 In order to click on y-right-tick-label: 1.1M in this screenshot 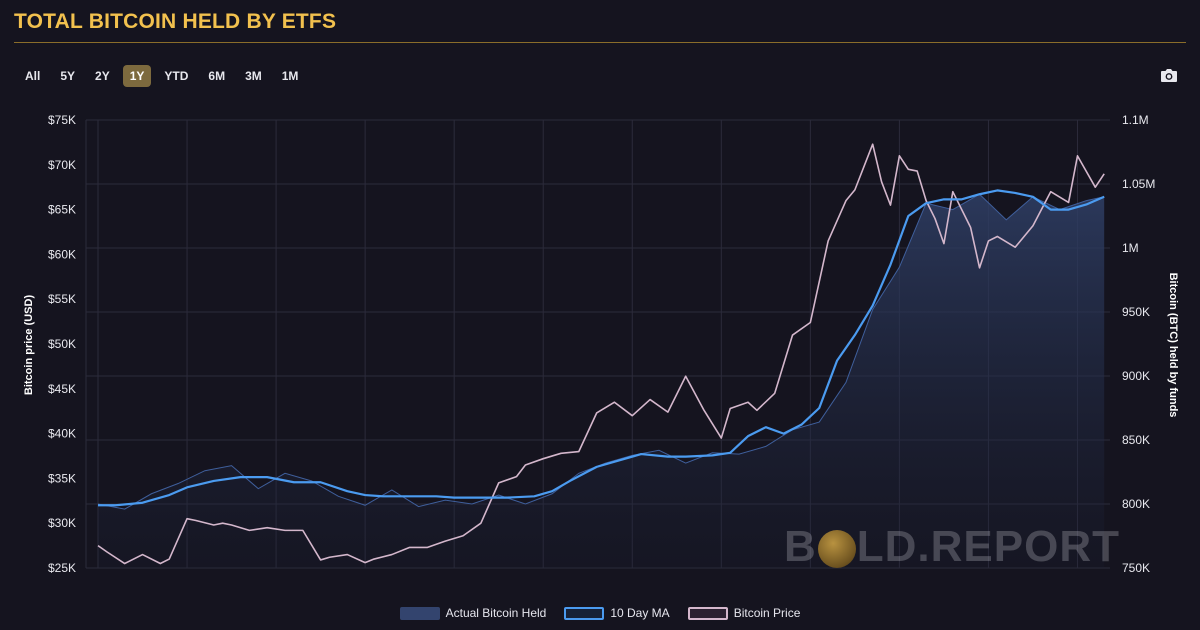, I will do `click(1135, 120)`.